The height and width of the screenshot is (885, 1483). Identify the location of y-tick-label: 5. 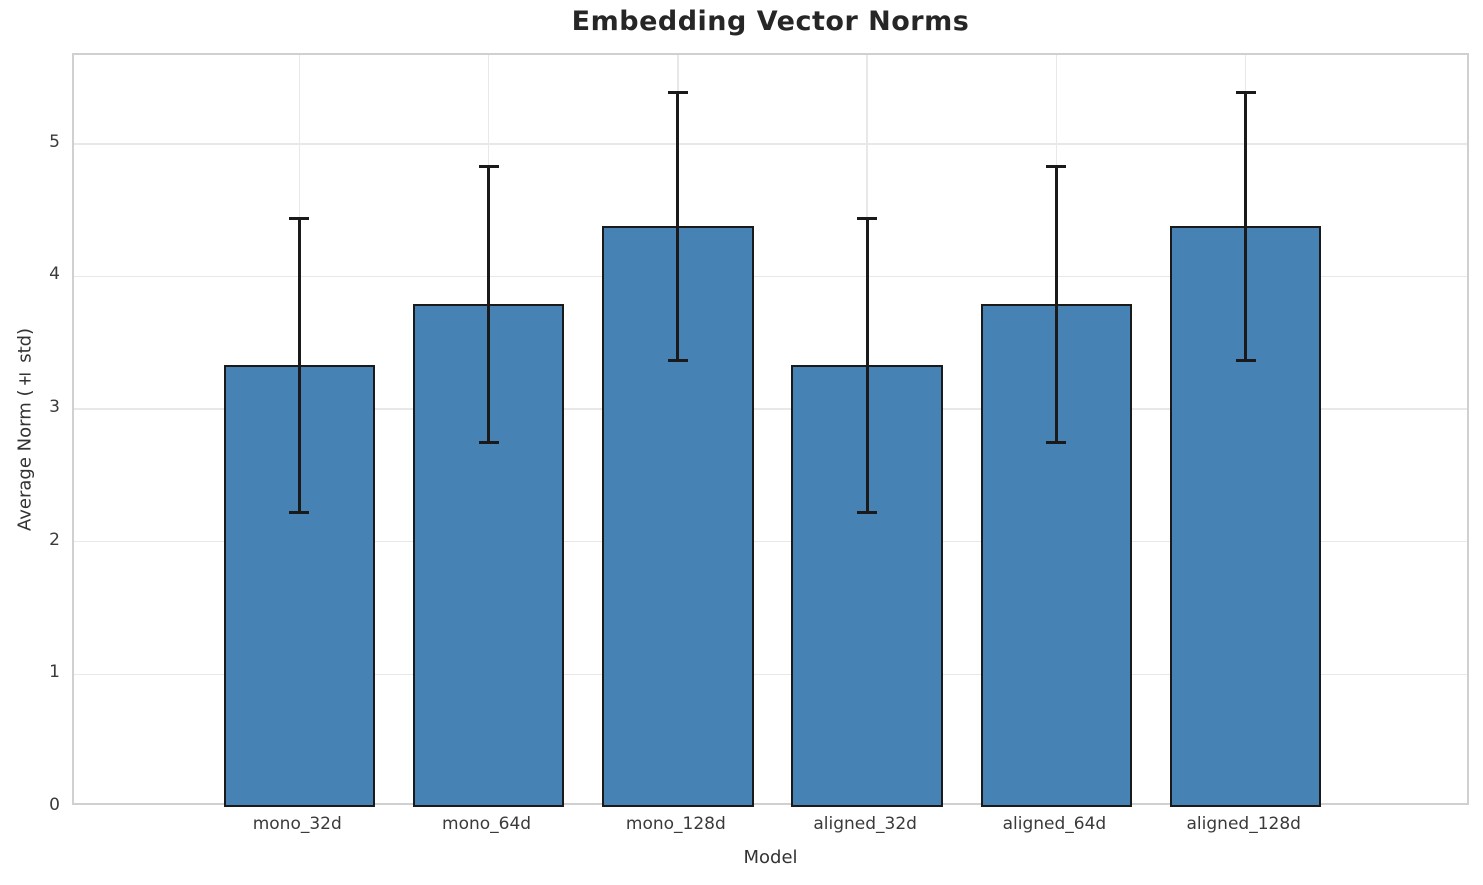
(54, 141).